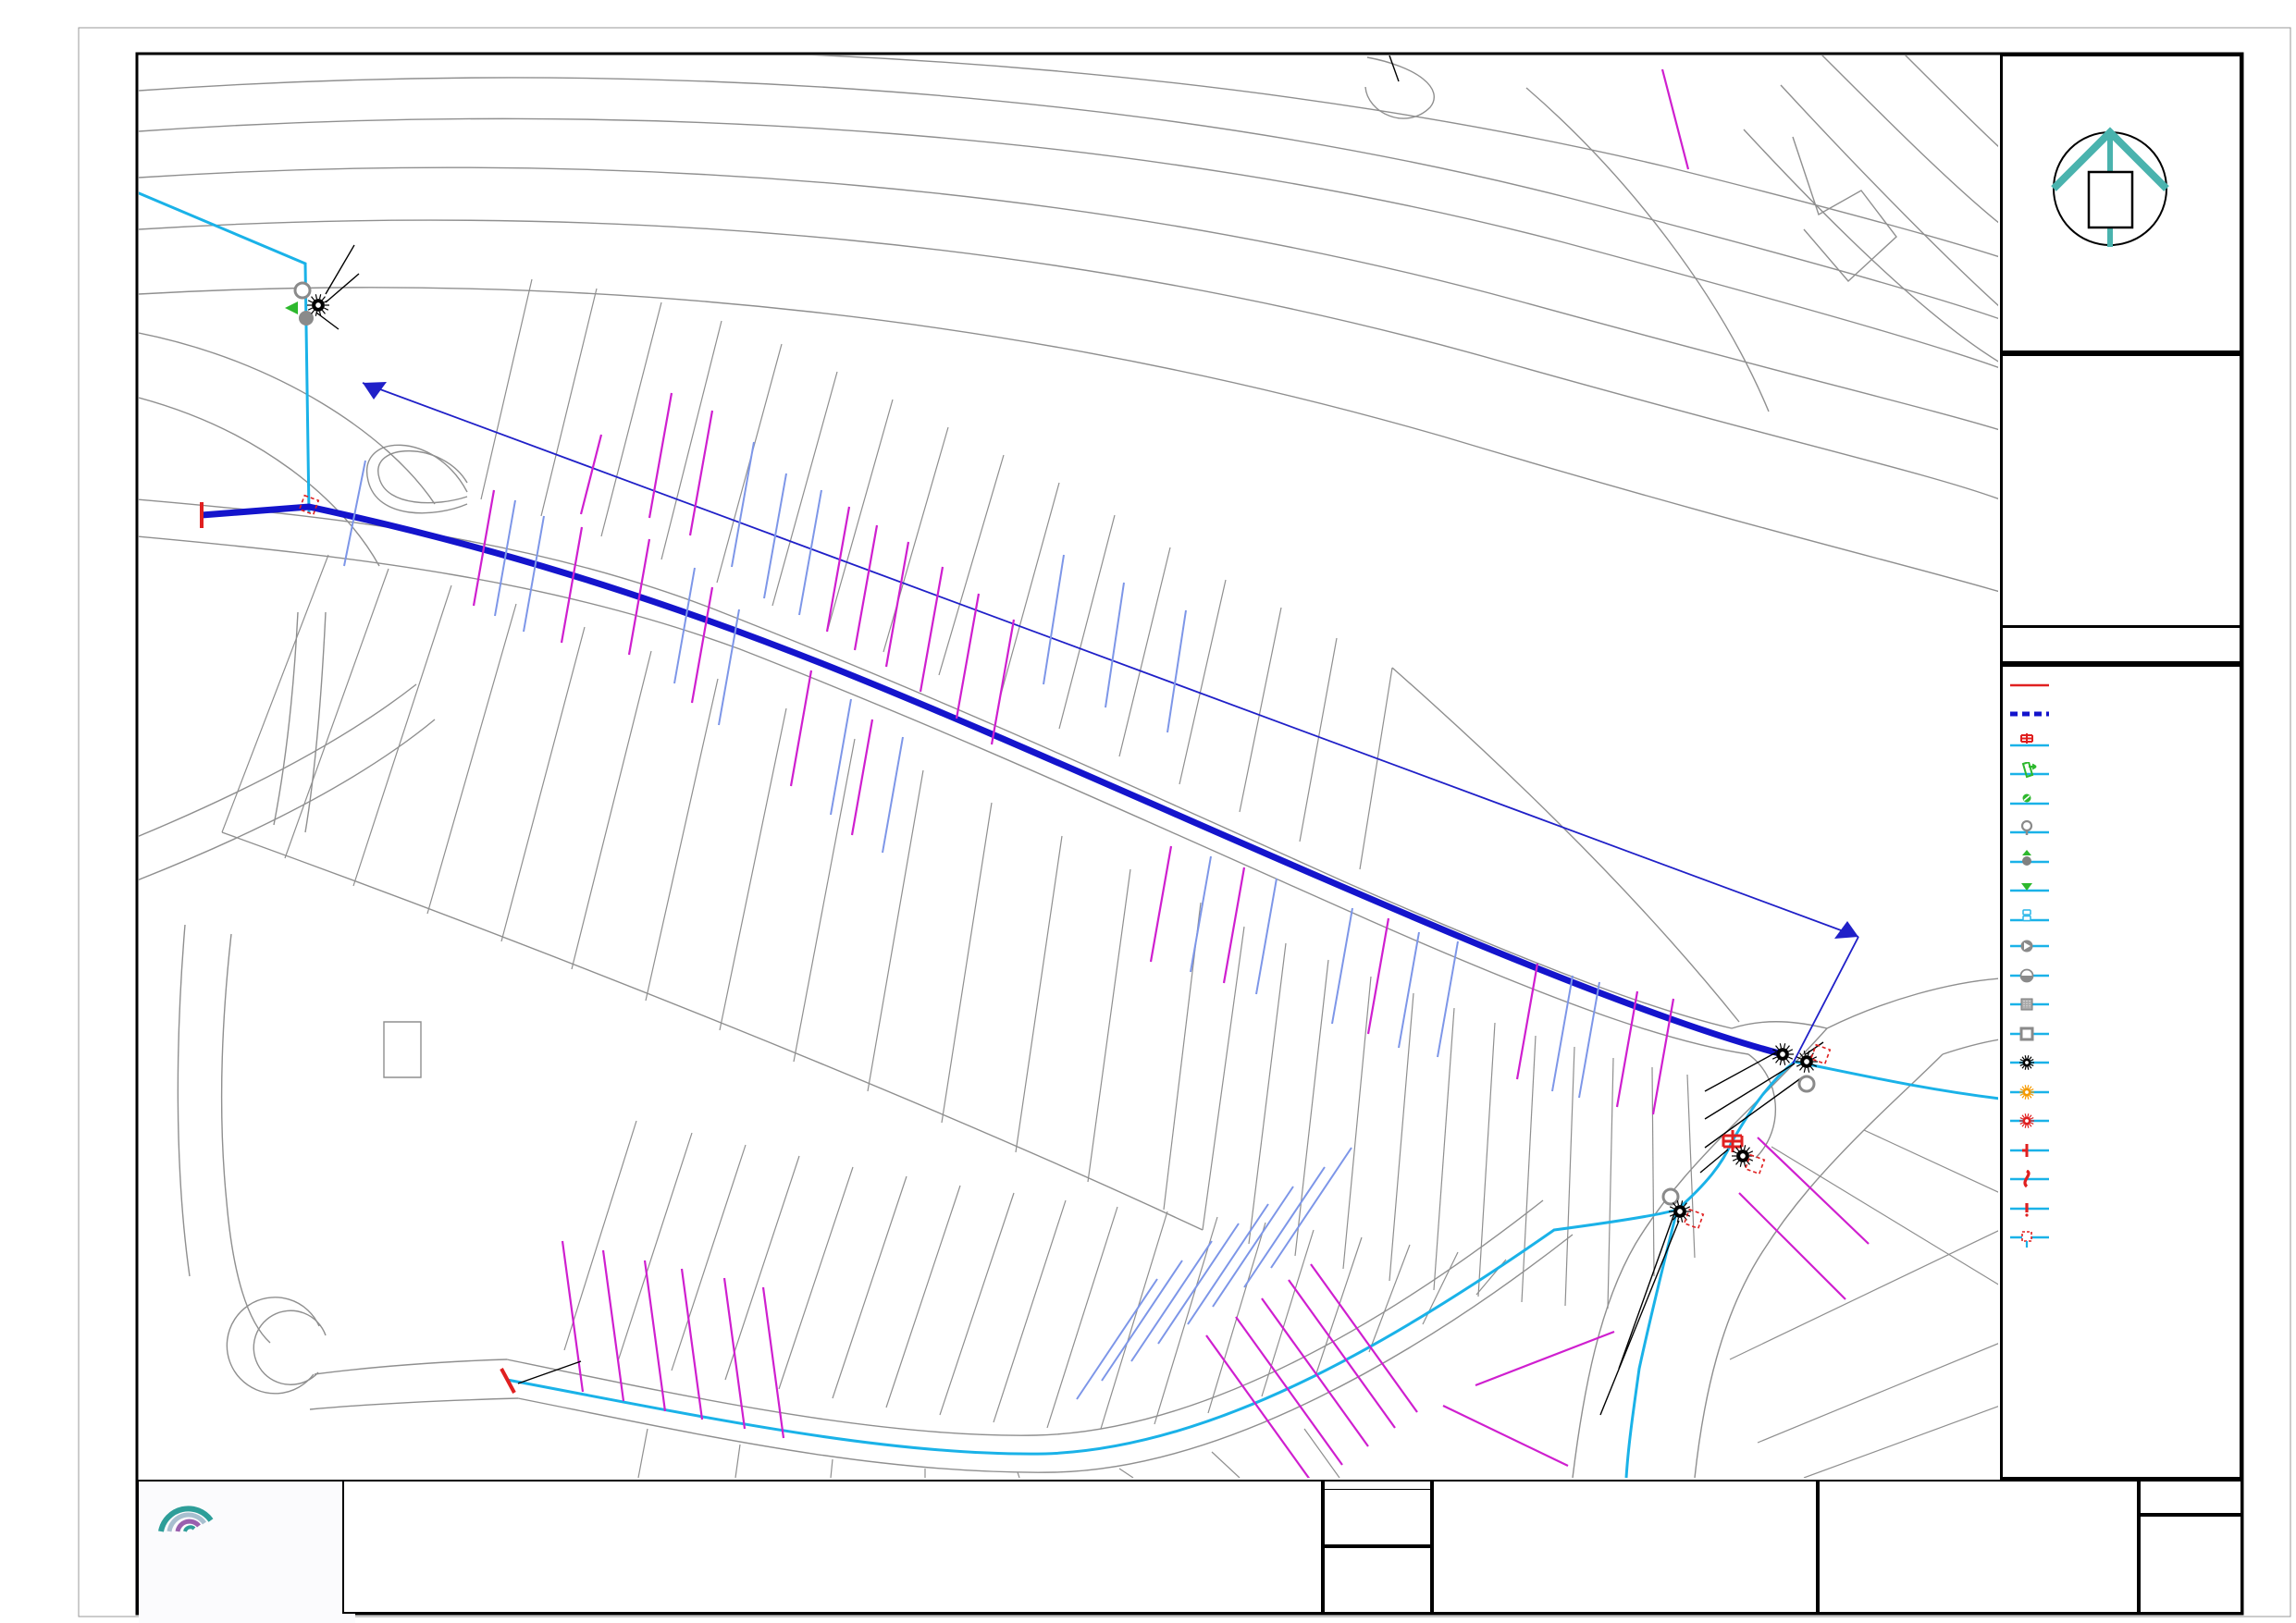 This screenshot has height=1623, width=2296. Describe the element at coordinates (2029, 828) in the screenshot. I see `ventosa-icon` at that location.